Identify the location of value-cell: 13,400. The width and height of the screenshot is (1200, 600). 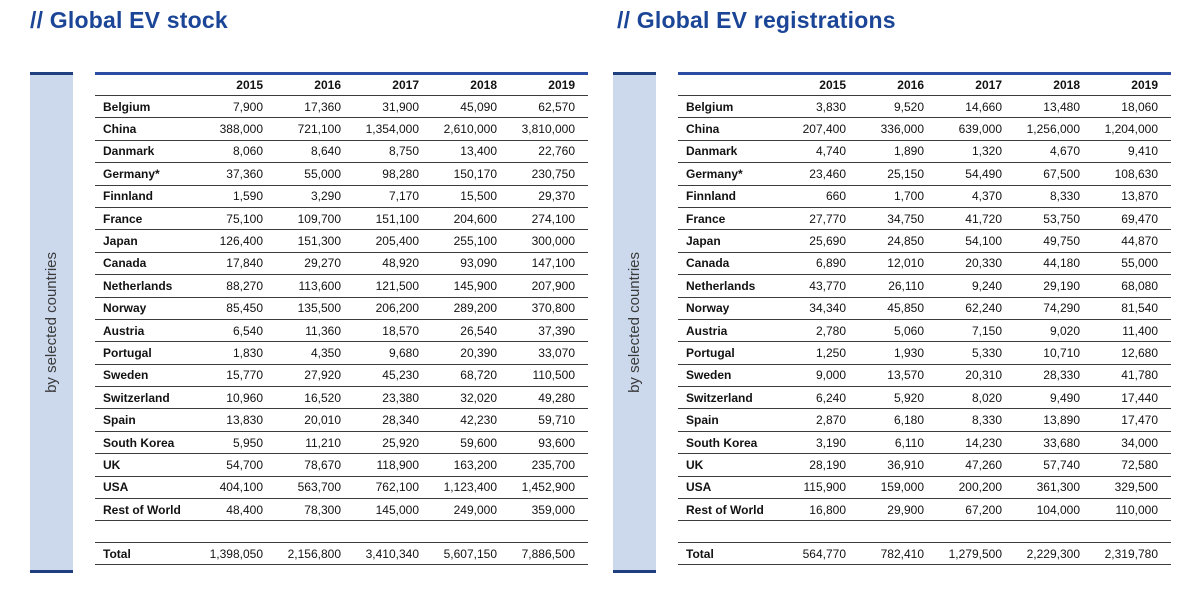
(478, 151).